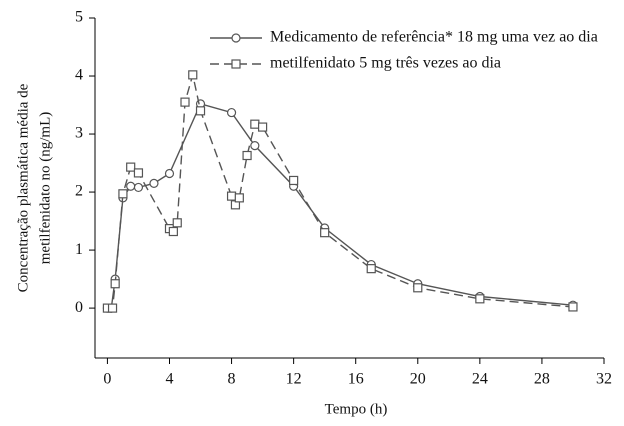 The height and width of the screenshot is (426, 624). I want to click on y-tick-label: 5, so click(79, 17).